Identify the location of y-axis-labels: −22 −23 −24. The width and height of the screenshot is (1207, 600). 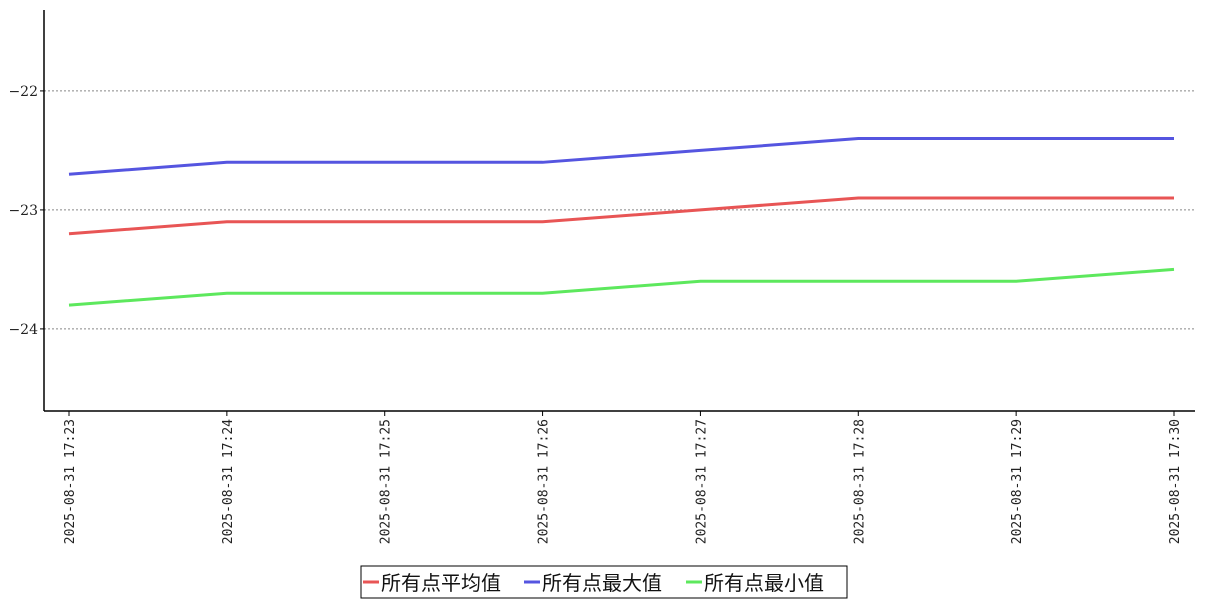
(26, 211).